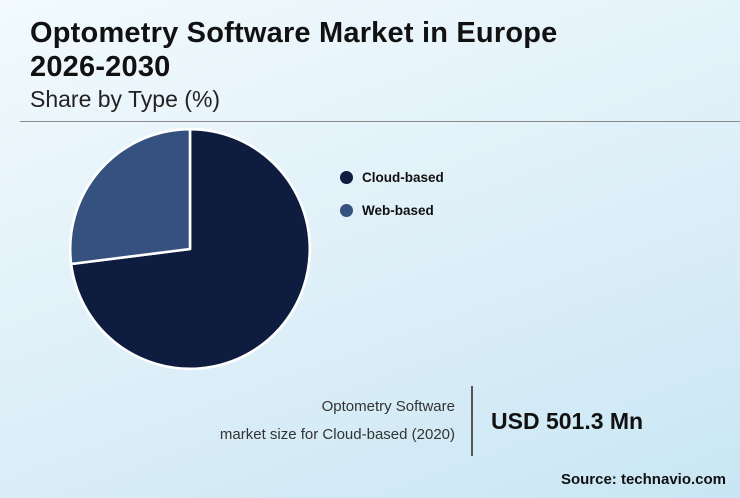 This screenshot has height=498, width=740. Describe the element at coordinates (398, 210) in the screenshot. I see `legend-label-web-based: Web-based` at that location.